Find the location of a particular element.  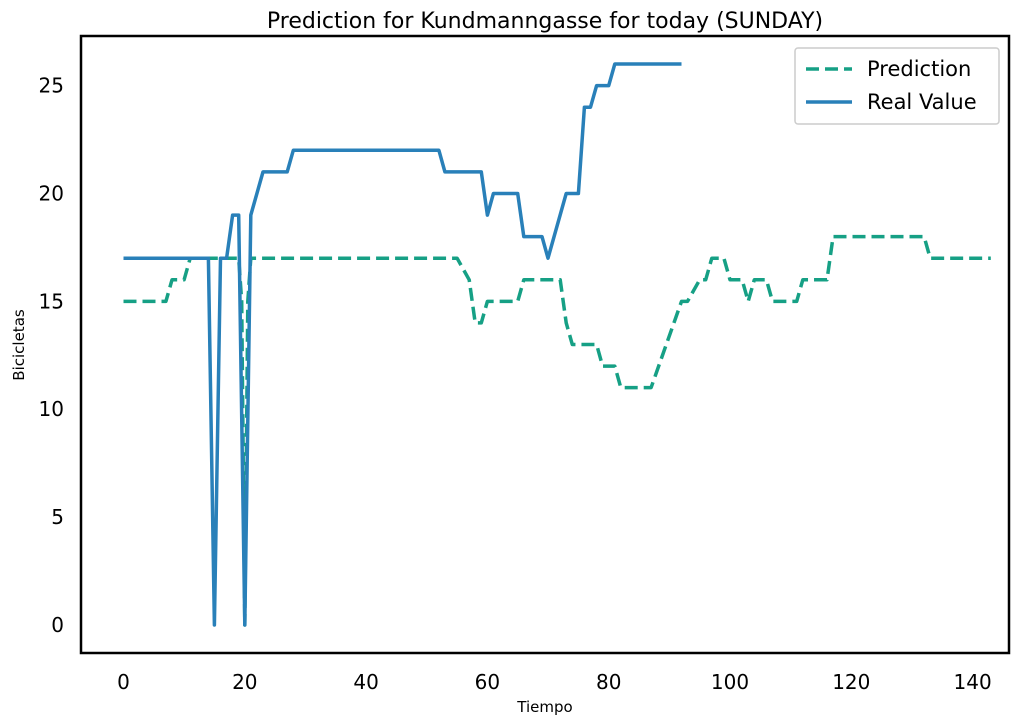

x-tick-label: 100 is located at coordinates (730, 682).